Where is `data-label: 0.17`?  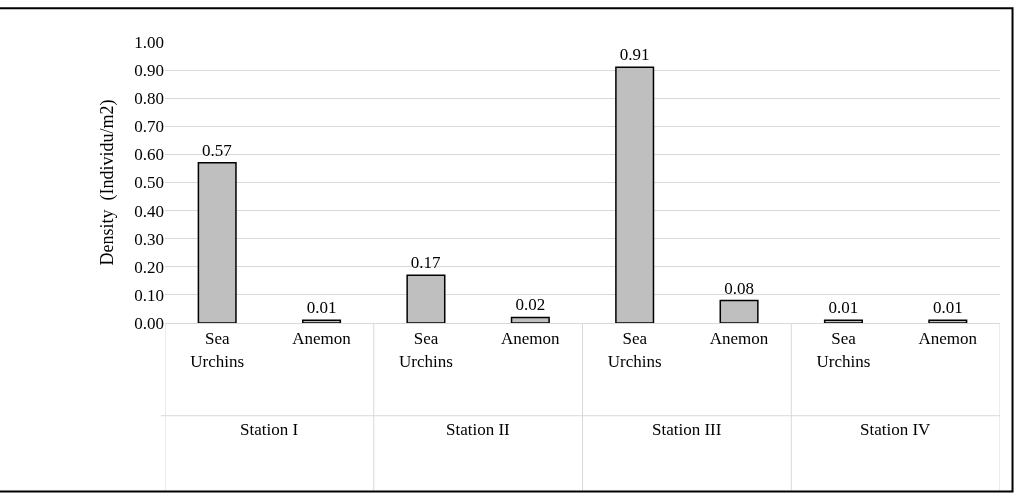
data-label: 0.17 is located at coordinates (426, 263).